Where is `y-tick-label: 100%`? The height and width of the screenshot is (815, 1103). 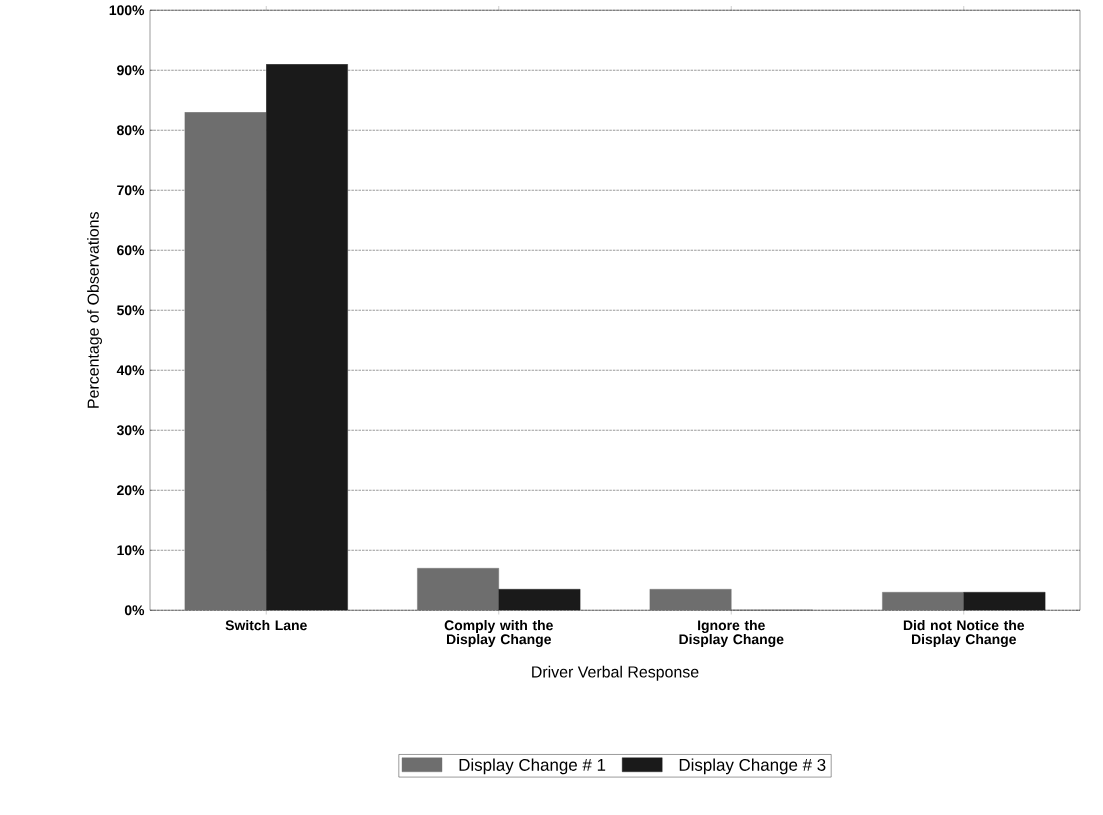
y-tick-label: 100% is located at coordinates (127, 10).